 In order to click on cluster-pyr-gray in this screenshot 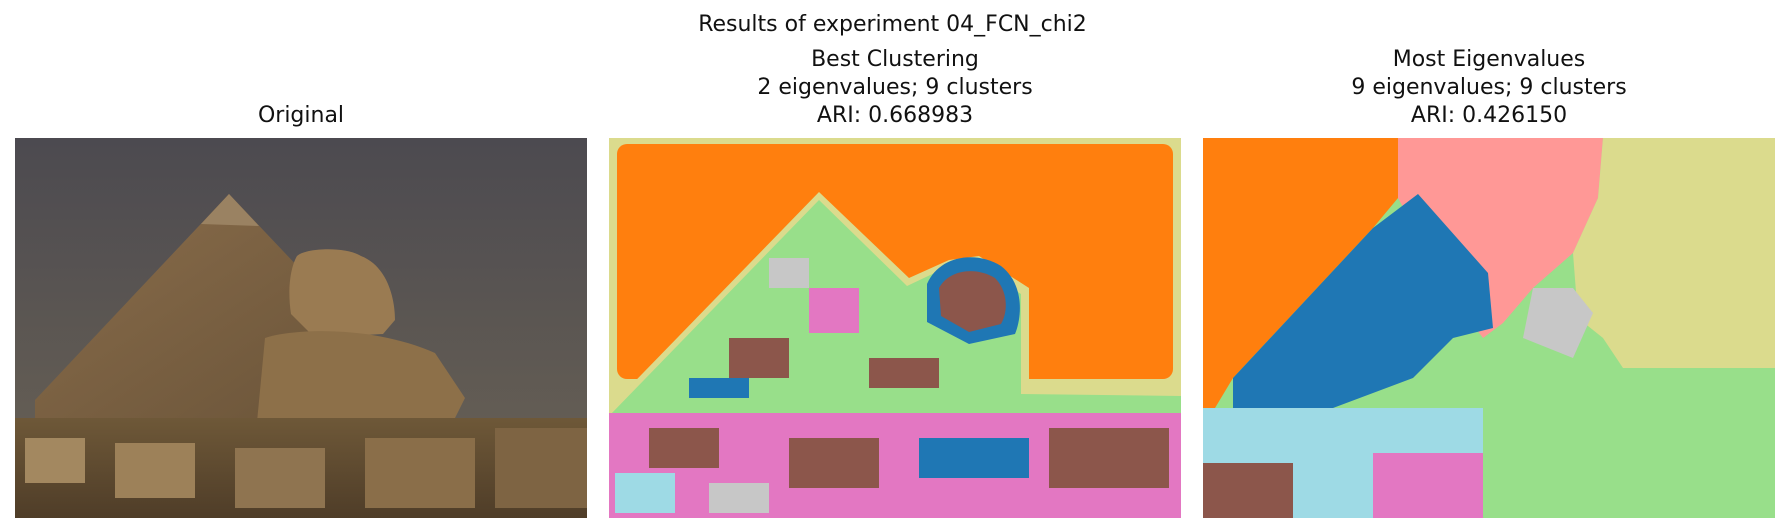, I will do `click(789, 273)`.